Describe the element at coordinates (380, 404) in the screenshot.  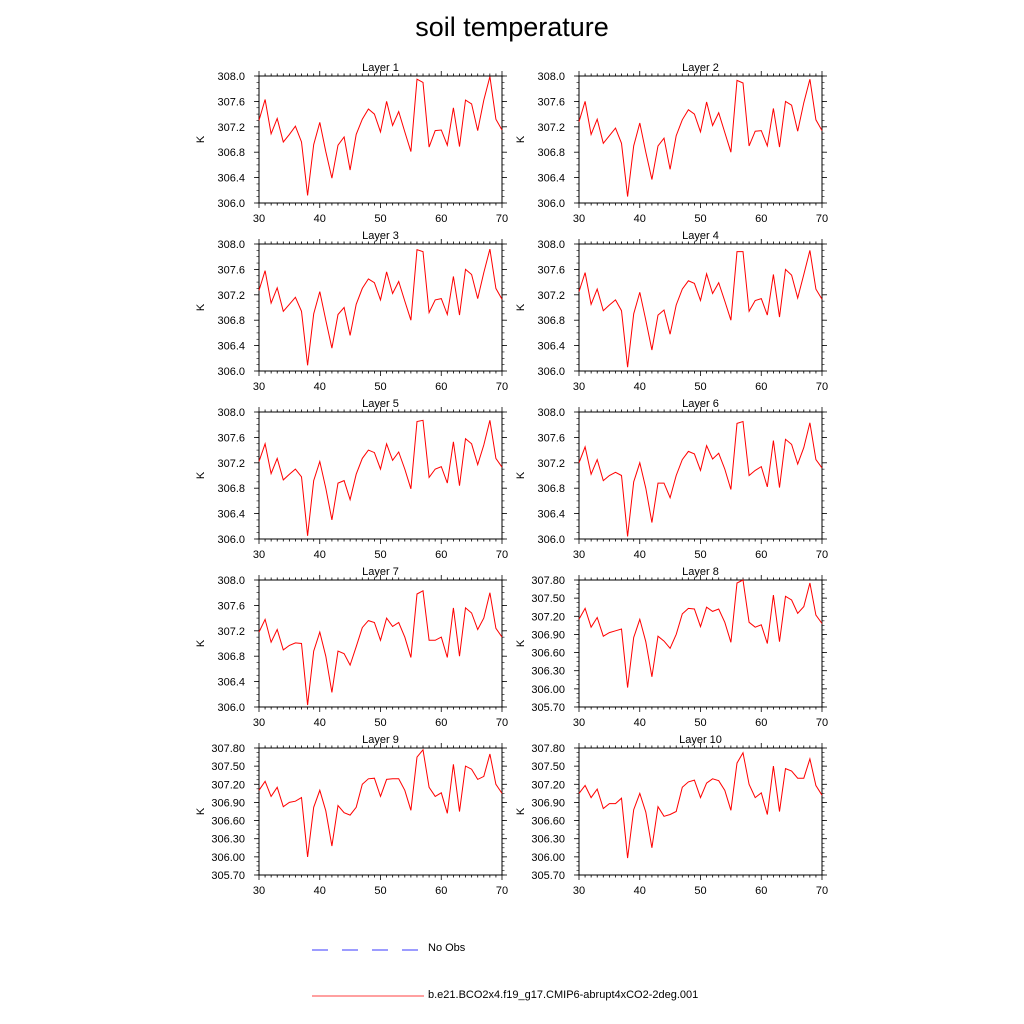
I see `panel-title: Layer 5` at that location.